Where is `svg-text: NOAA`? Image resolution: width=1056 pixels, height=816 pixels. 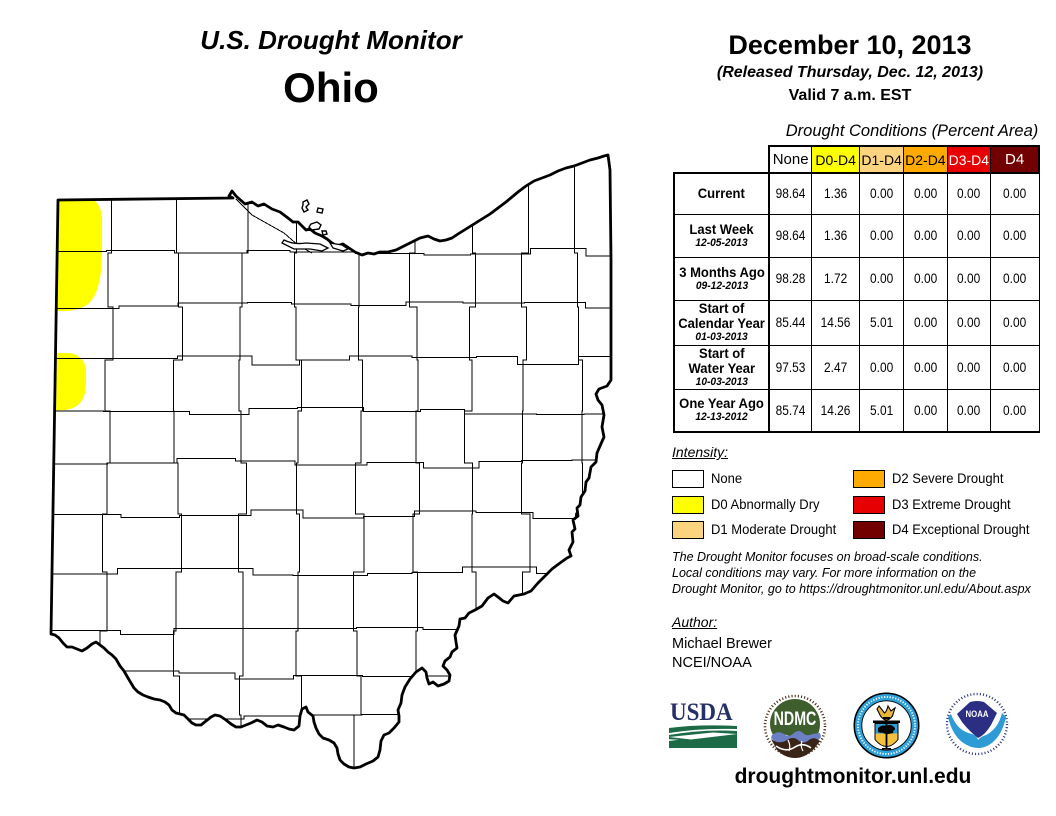 svg-text: NOAA is located at coordinates (978, 713).